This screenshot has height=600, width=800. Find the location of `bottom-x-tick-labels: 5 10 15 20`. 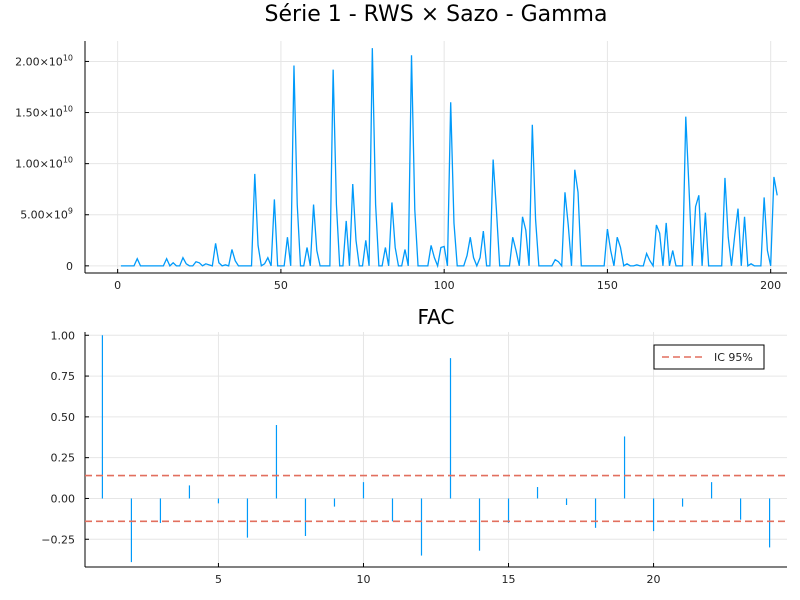

bottom-x-tick-labels: 5 10 15 20 is located at coordinates (438, 579).